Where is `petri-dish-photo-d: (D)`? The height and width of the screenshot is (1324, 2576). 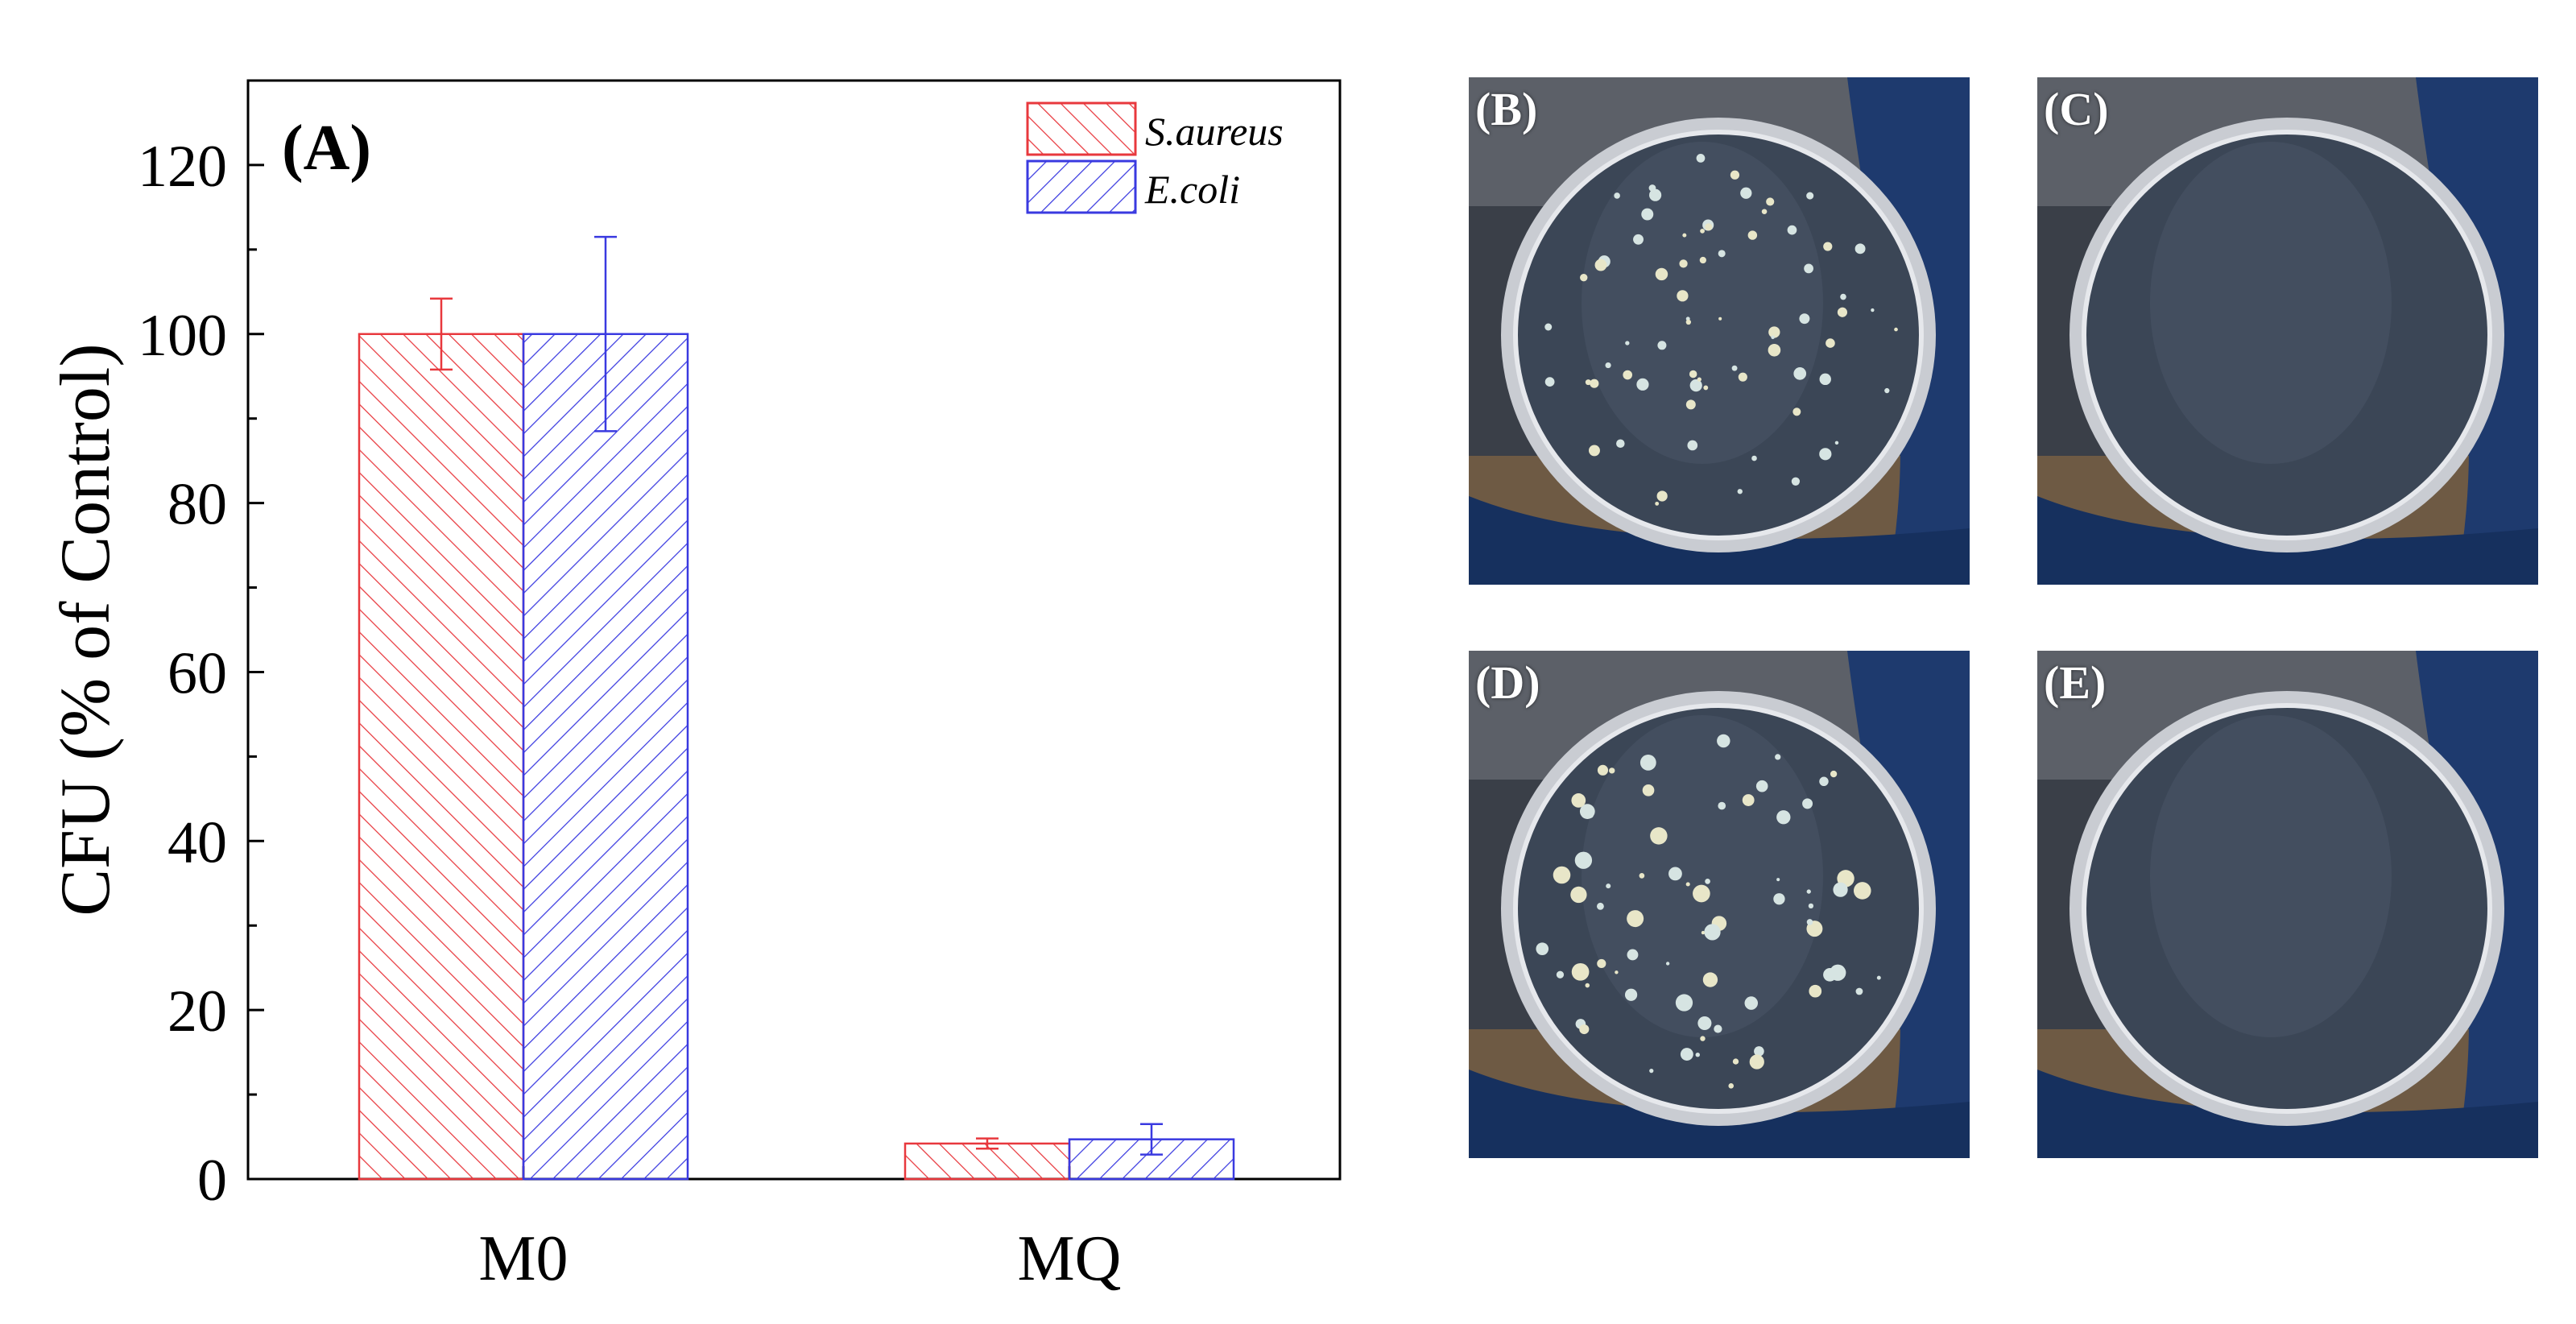 petri-dish-photo-d: (D) is located at coordinates (1720, 905).